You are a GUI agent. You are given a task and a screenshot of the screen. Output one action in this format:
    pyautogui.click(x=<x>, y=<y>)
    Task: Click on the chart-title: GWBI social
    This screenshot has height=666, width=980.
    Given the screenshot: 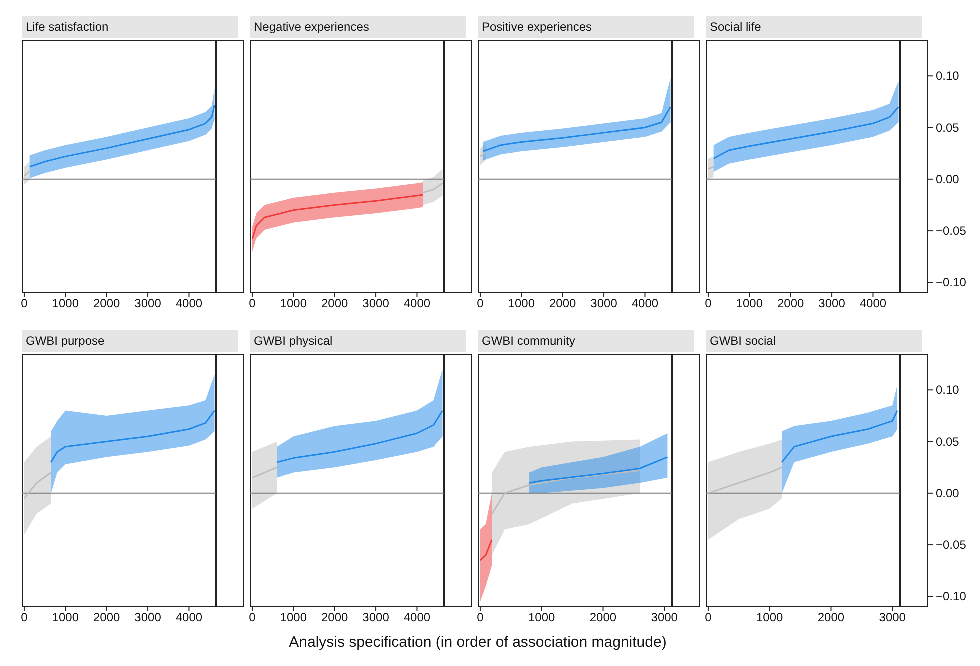 What is the action you would take?
    pyautogui.click(x=814, y=341)
    